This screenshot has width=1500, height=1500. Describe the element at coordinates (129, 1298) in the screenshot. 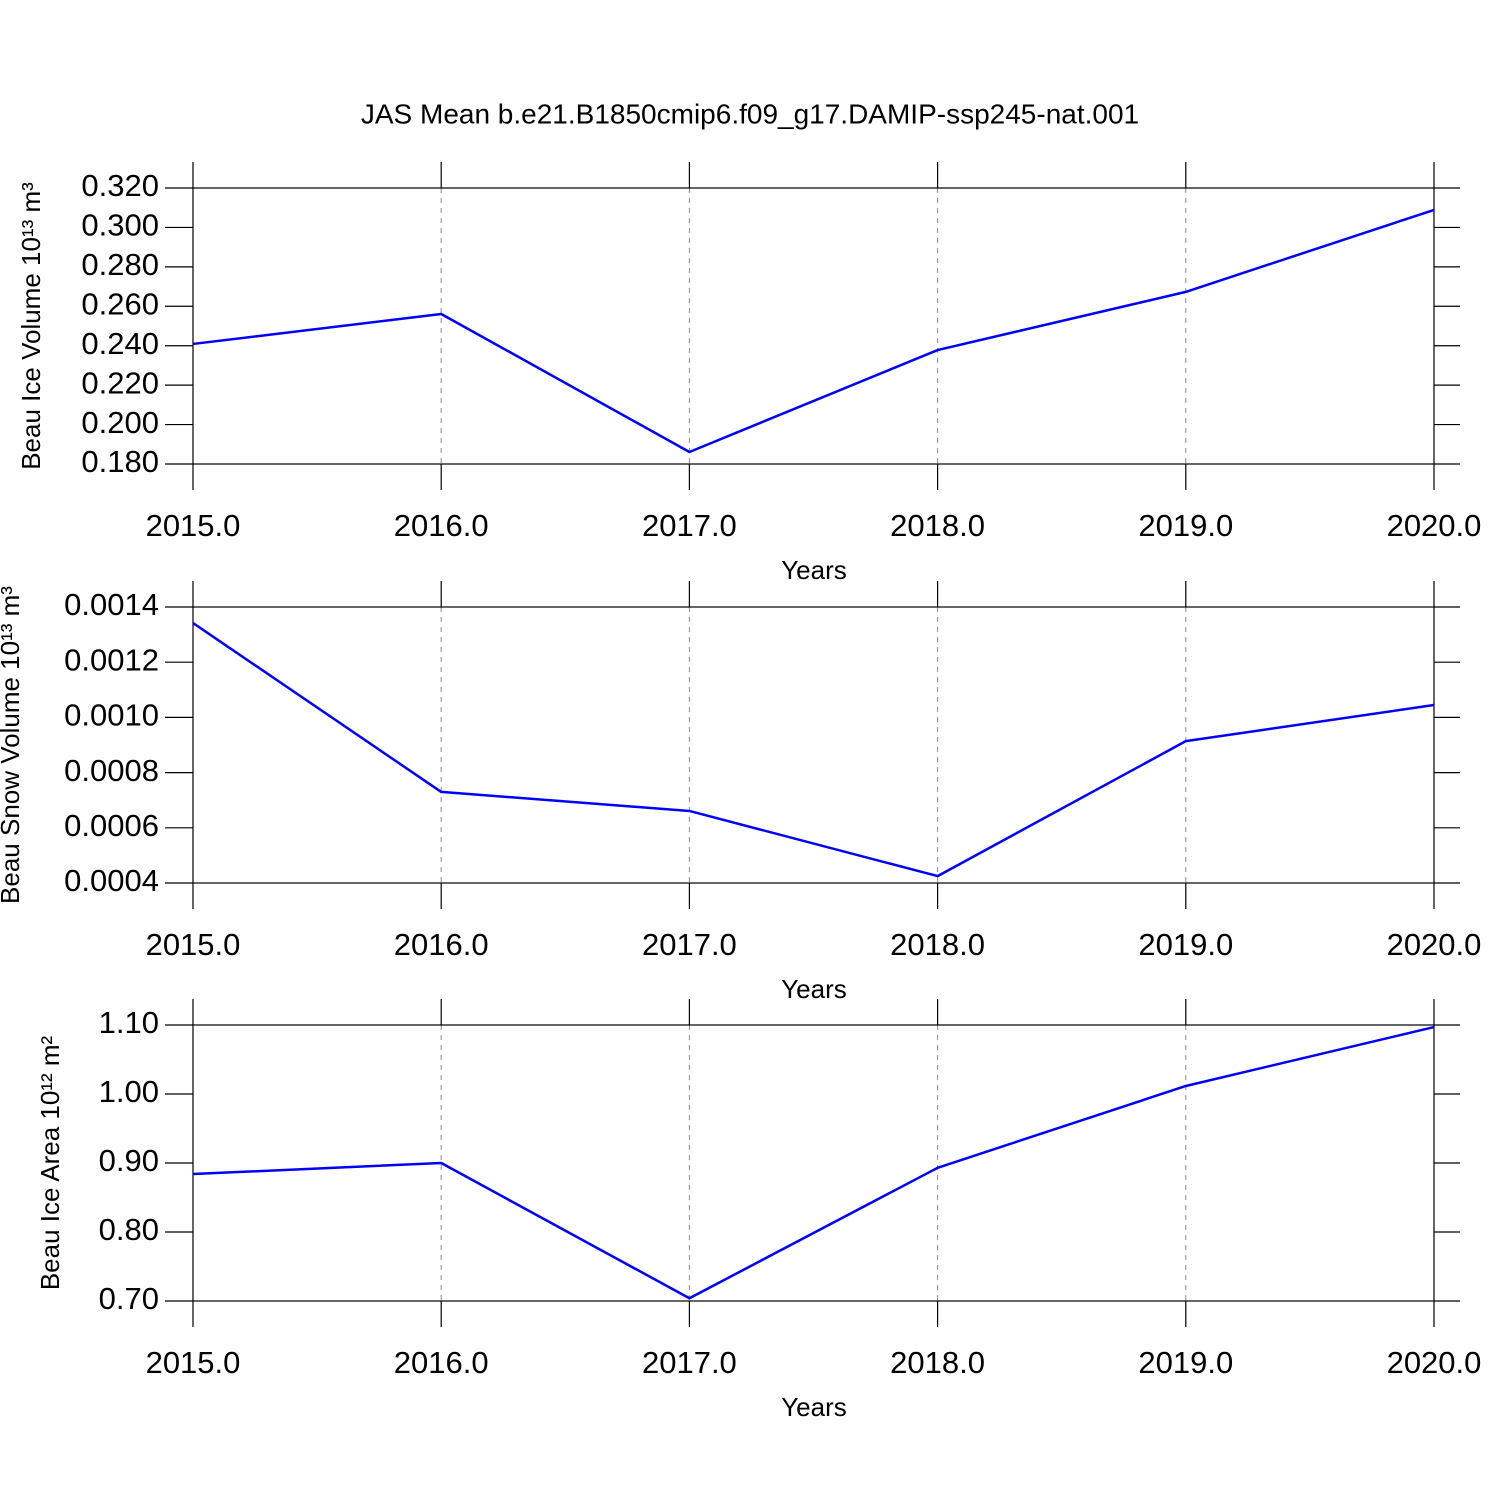

I see `y-tick-label: 0.70` at that location.